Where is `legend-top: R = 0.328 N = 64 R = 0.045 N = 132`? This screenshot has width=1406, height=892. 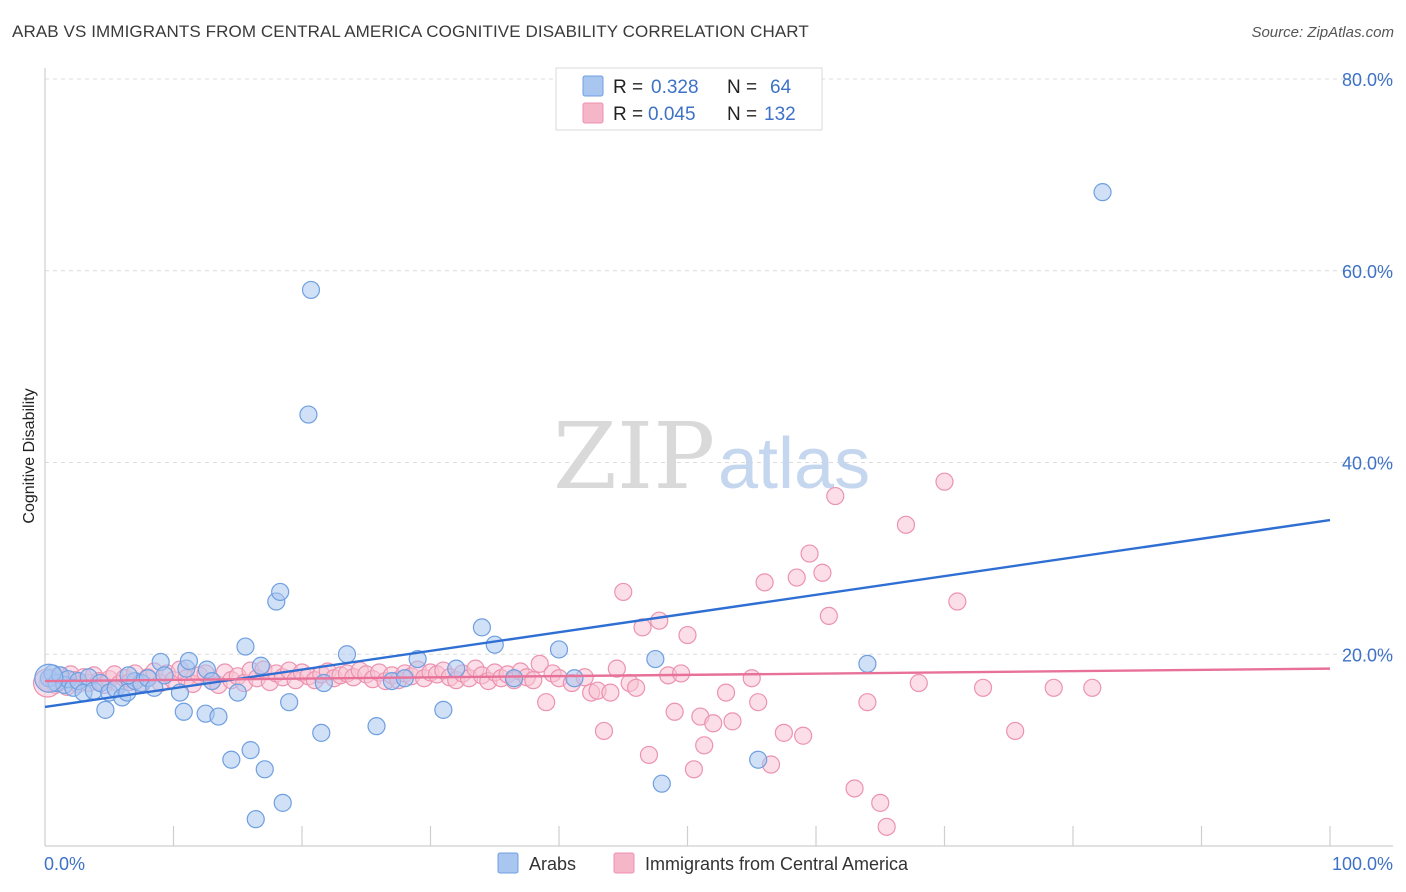 legend-top: R = 0.328 N = 64 R = 0.045 N = 132 is located at coordinates (689, 99).